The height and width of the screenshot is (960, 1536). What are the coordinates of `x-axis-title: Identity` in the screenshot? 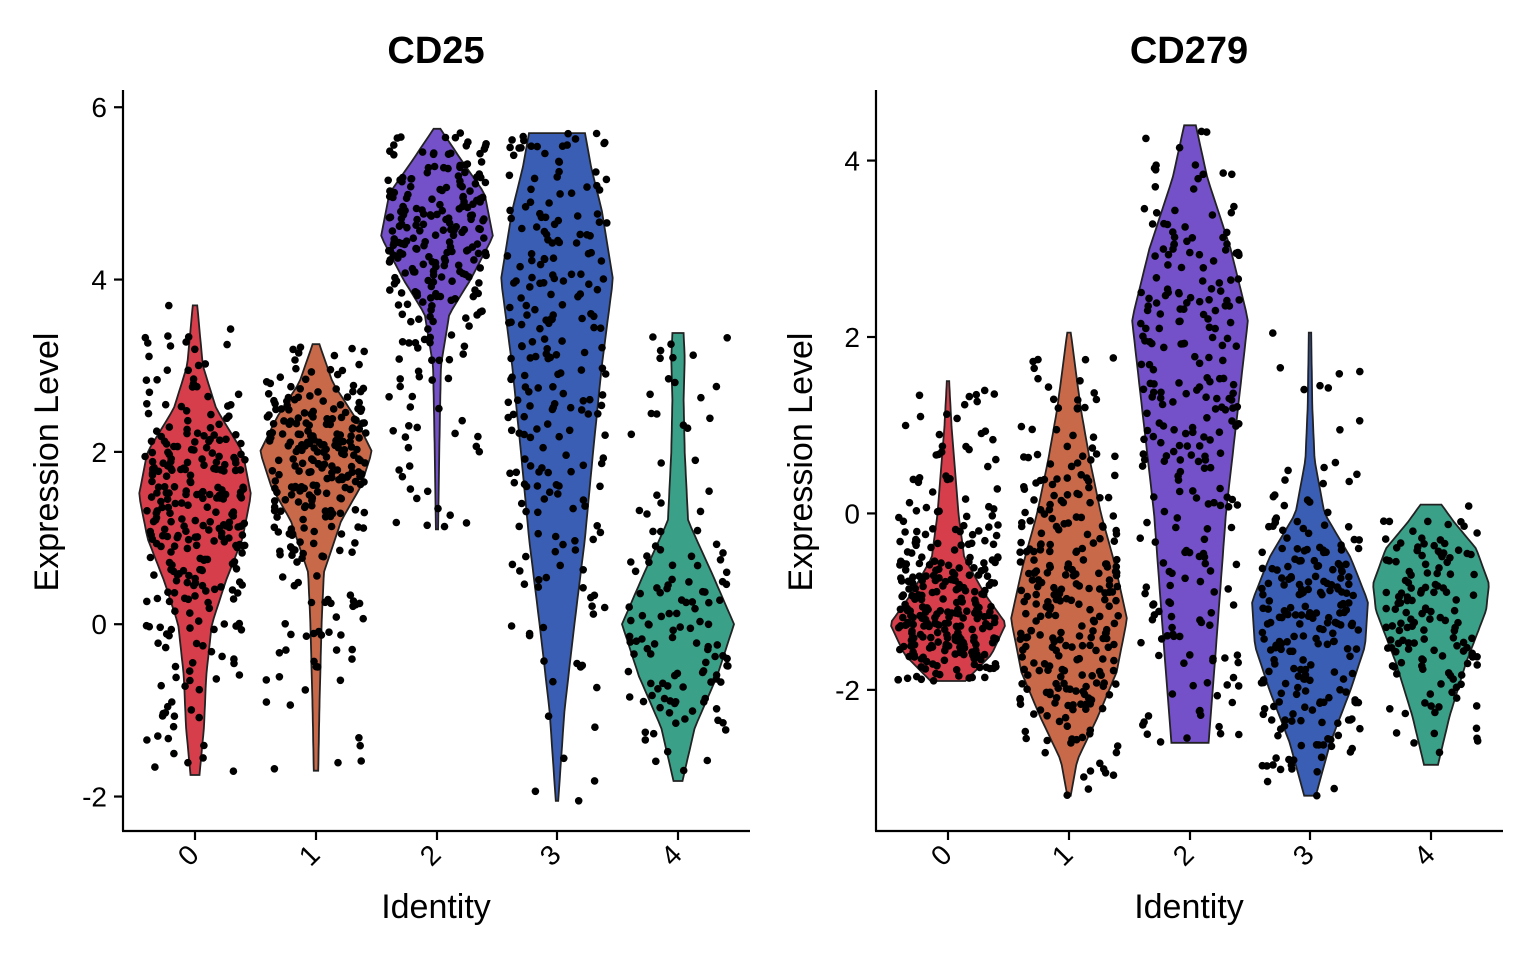 It's located at (1189, 907).